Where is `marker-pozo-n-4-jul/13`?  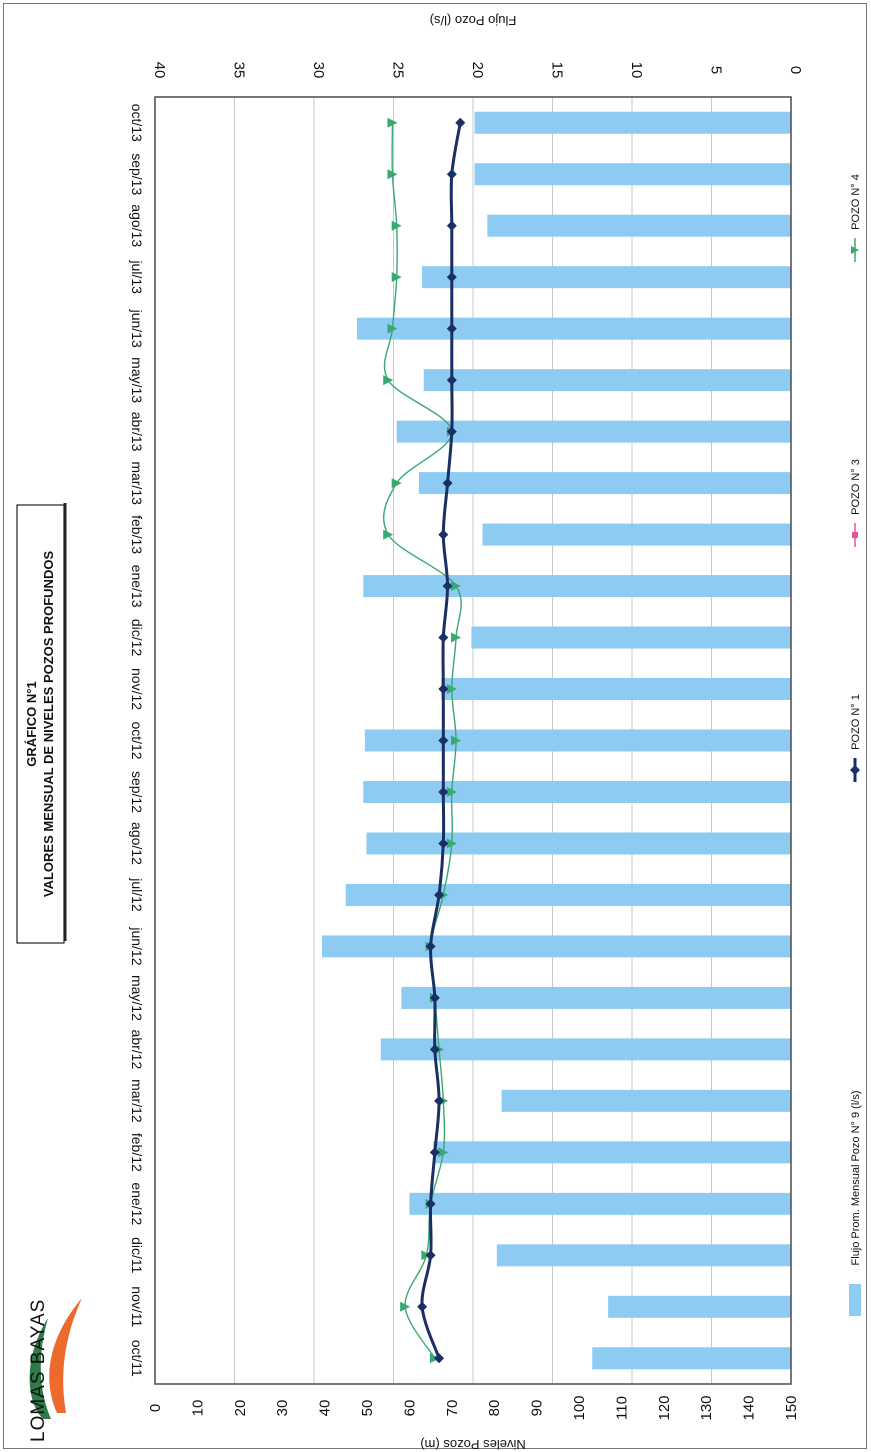 marker-pozo-n-4-jul/13 is located at coordinates (396, 277).